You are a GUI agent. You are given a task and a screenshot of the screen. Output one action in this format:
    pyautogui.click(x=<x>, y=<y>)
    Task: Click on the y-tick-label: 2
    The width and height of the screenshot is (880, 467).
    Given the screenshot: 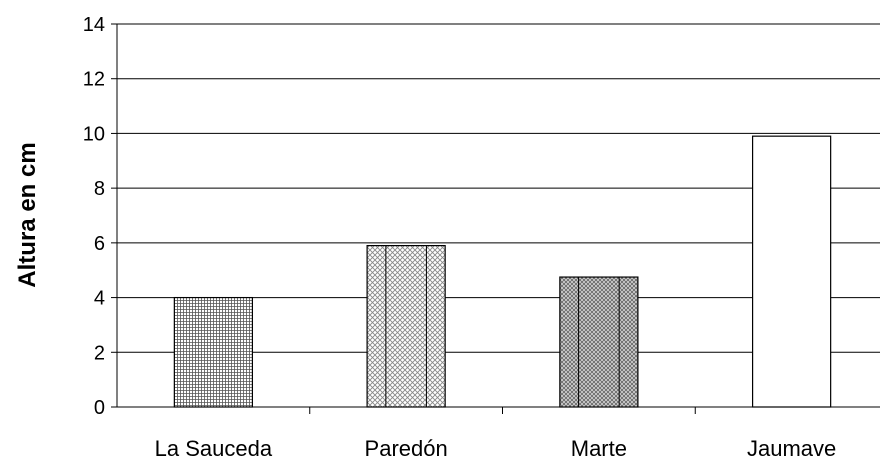 What is the action you would take?
    pyautogui.click(x=99, y=353)
    